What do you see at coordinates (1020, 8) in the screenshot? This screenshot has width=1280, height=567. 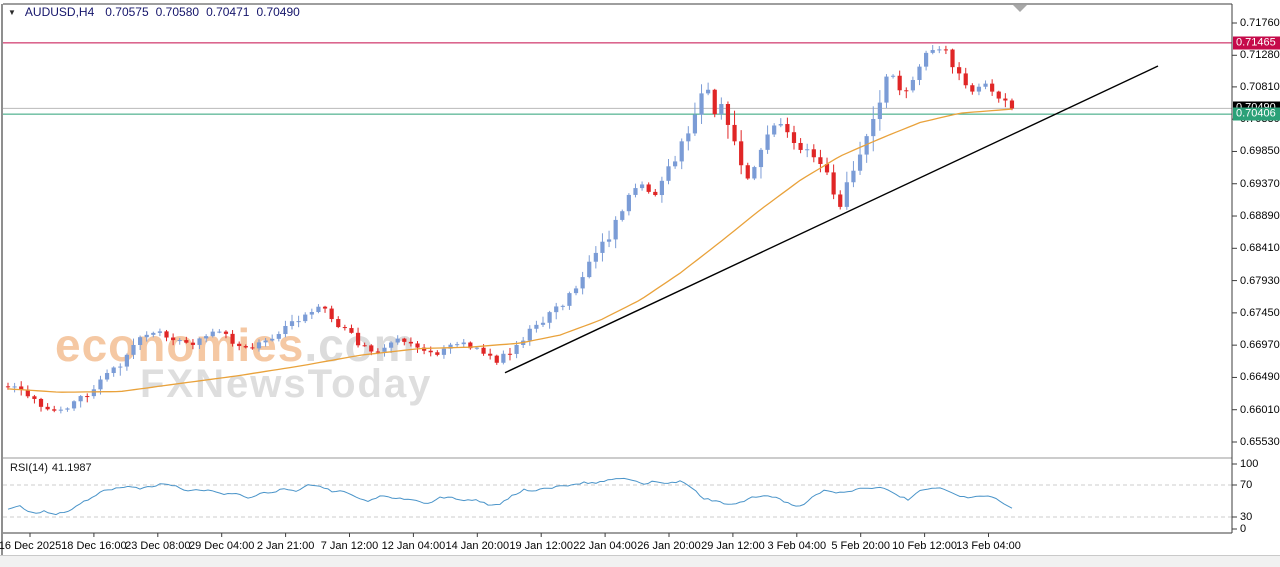 I see `chart-shift-marker-icon` at bounding box center [1020, 8].